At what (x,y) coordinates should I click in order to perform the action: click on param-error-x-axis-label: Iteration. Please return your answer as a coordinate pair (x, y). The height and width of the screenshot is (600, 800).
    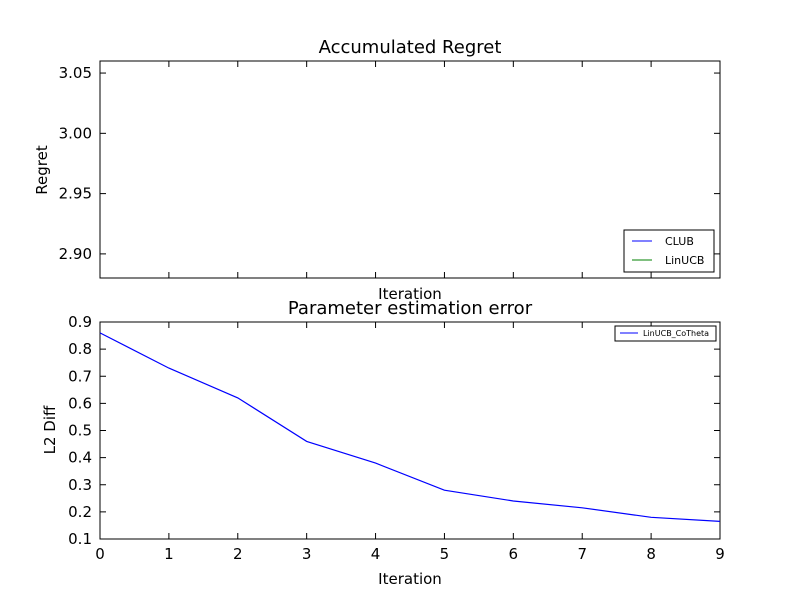
    Looking at the image, I should click on (410, 579).